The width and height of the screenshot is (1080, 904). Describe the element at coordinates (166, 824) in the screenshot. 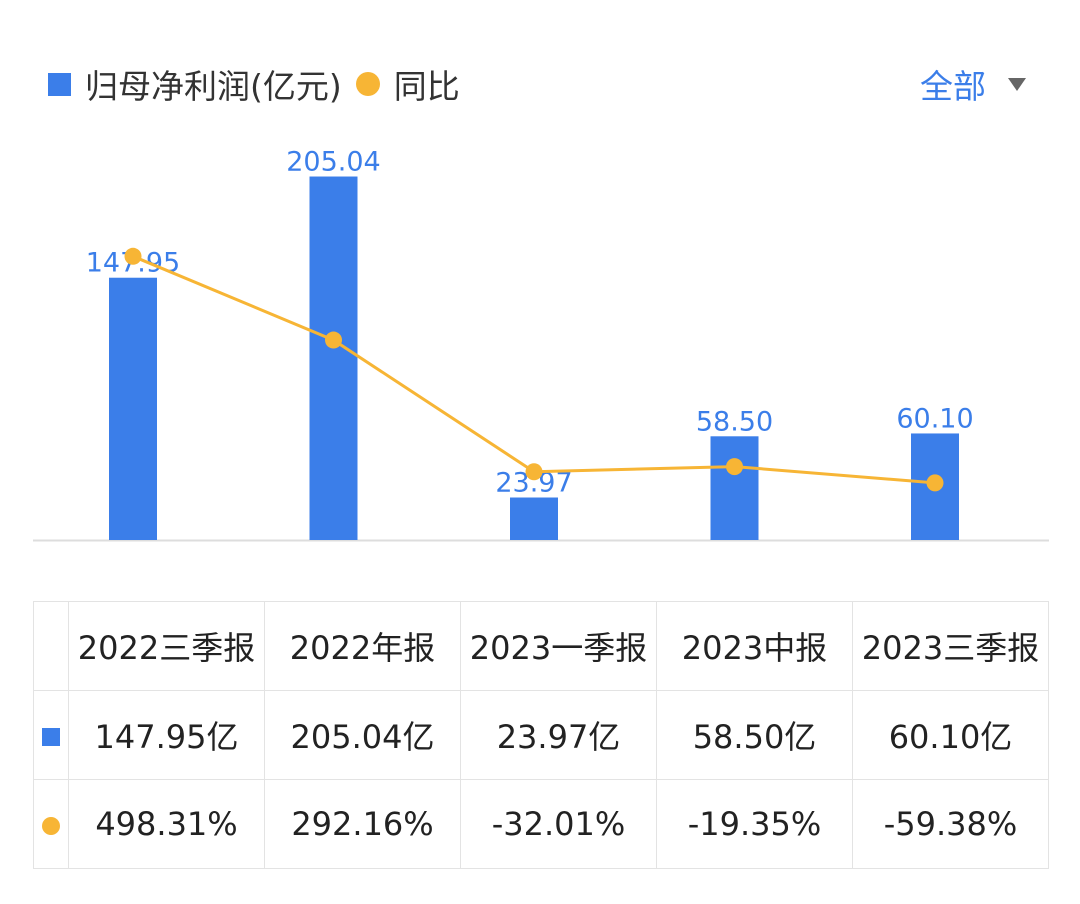

I see `yoy-cell: 498.31%` at that location.